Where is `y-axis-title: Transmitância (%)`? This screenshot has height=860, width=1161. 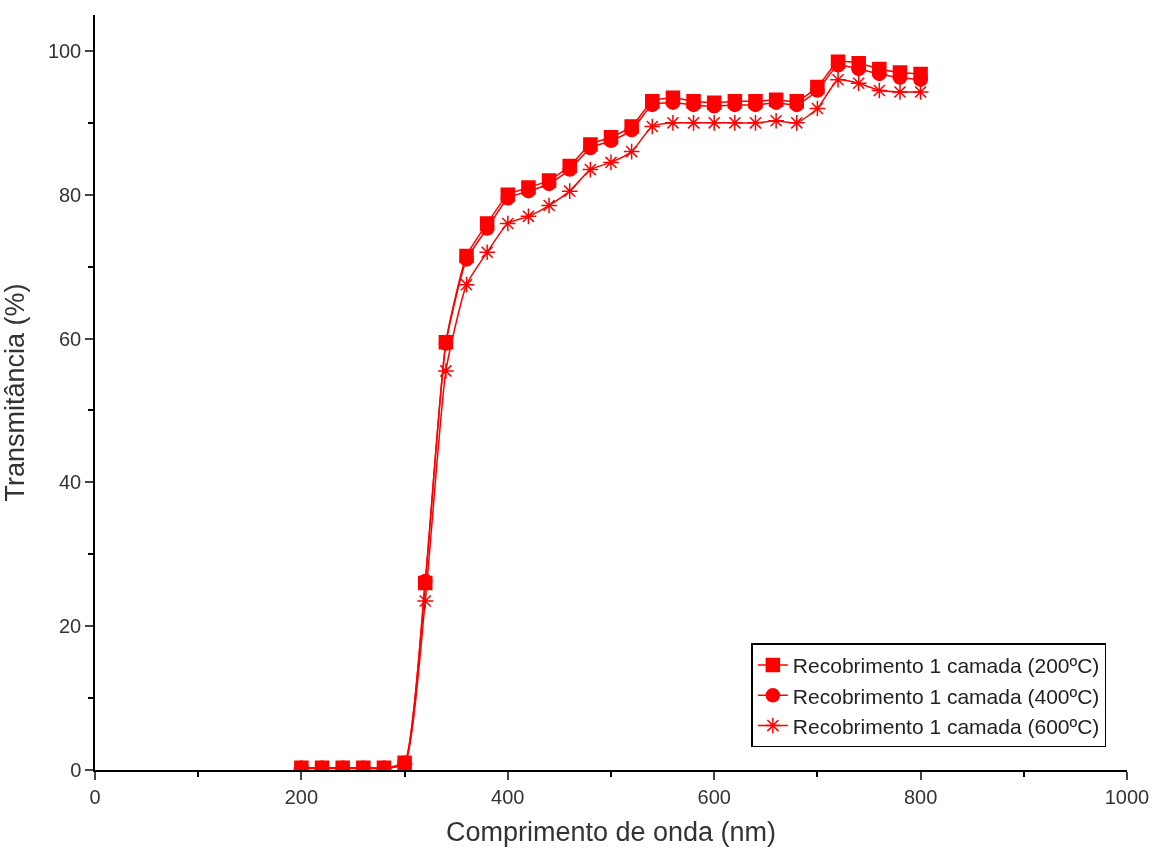
y-axis-title: Transmitância (%) is located at coordinates (15, 392).